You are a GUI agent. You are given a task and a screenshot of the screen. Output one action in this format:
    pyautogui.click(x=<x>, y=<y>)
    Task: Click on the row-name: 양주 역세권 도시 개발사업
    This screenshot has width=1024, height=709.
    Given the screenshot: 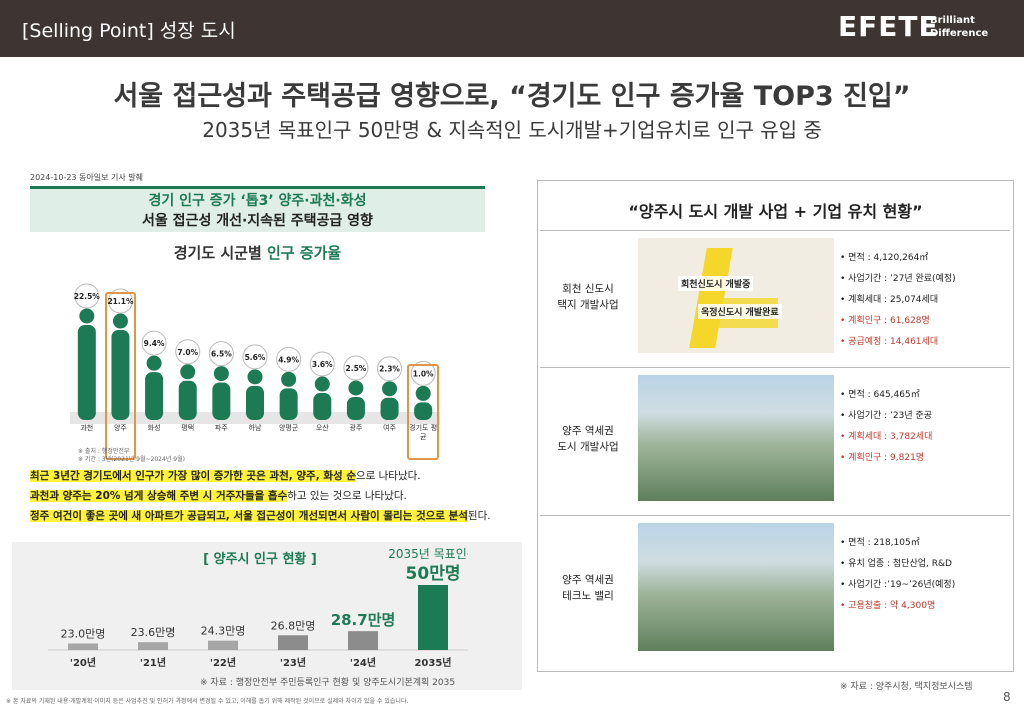 What is the action you would take?
    pyautogui.click(x=588, y=439)
    